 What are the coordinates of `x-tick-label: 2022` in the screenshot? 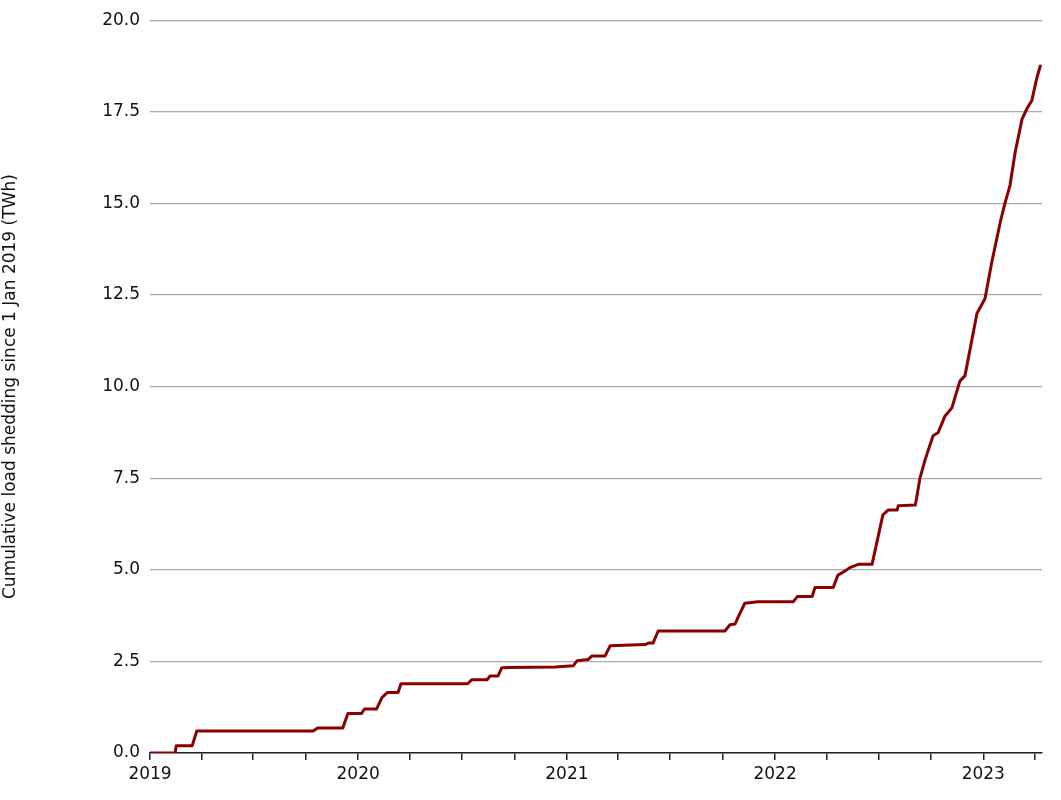 It's located at (775, 772).